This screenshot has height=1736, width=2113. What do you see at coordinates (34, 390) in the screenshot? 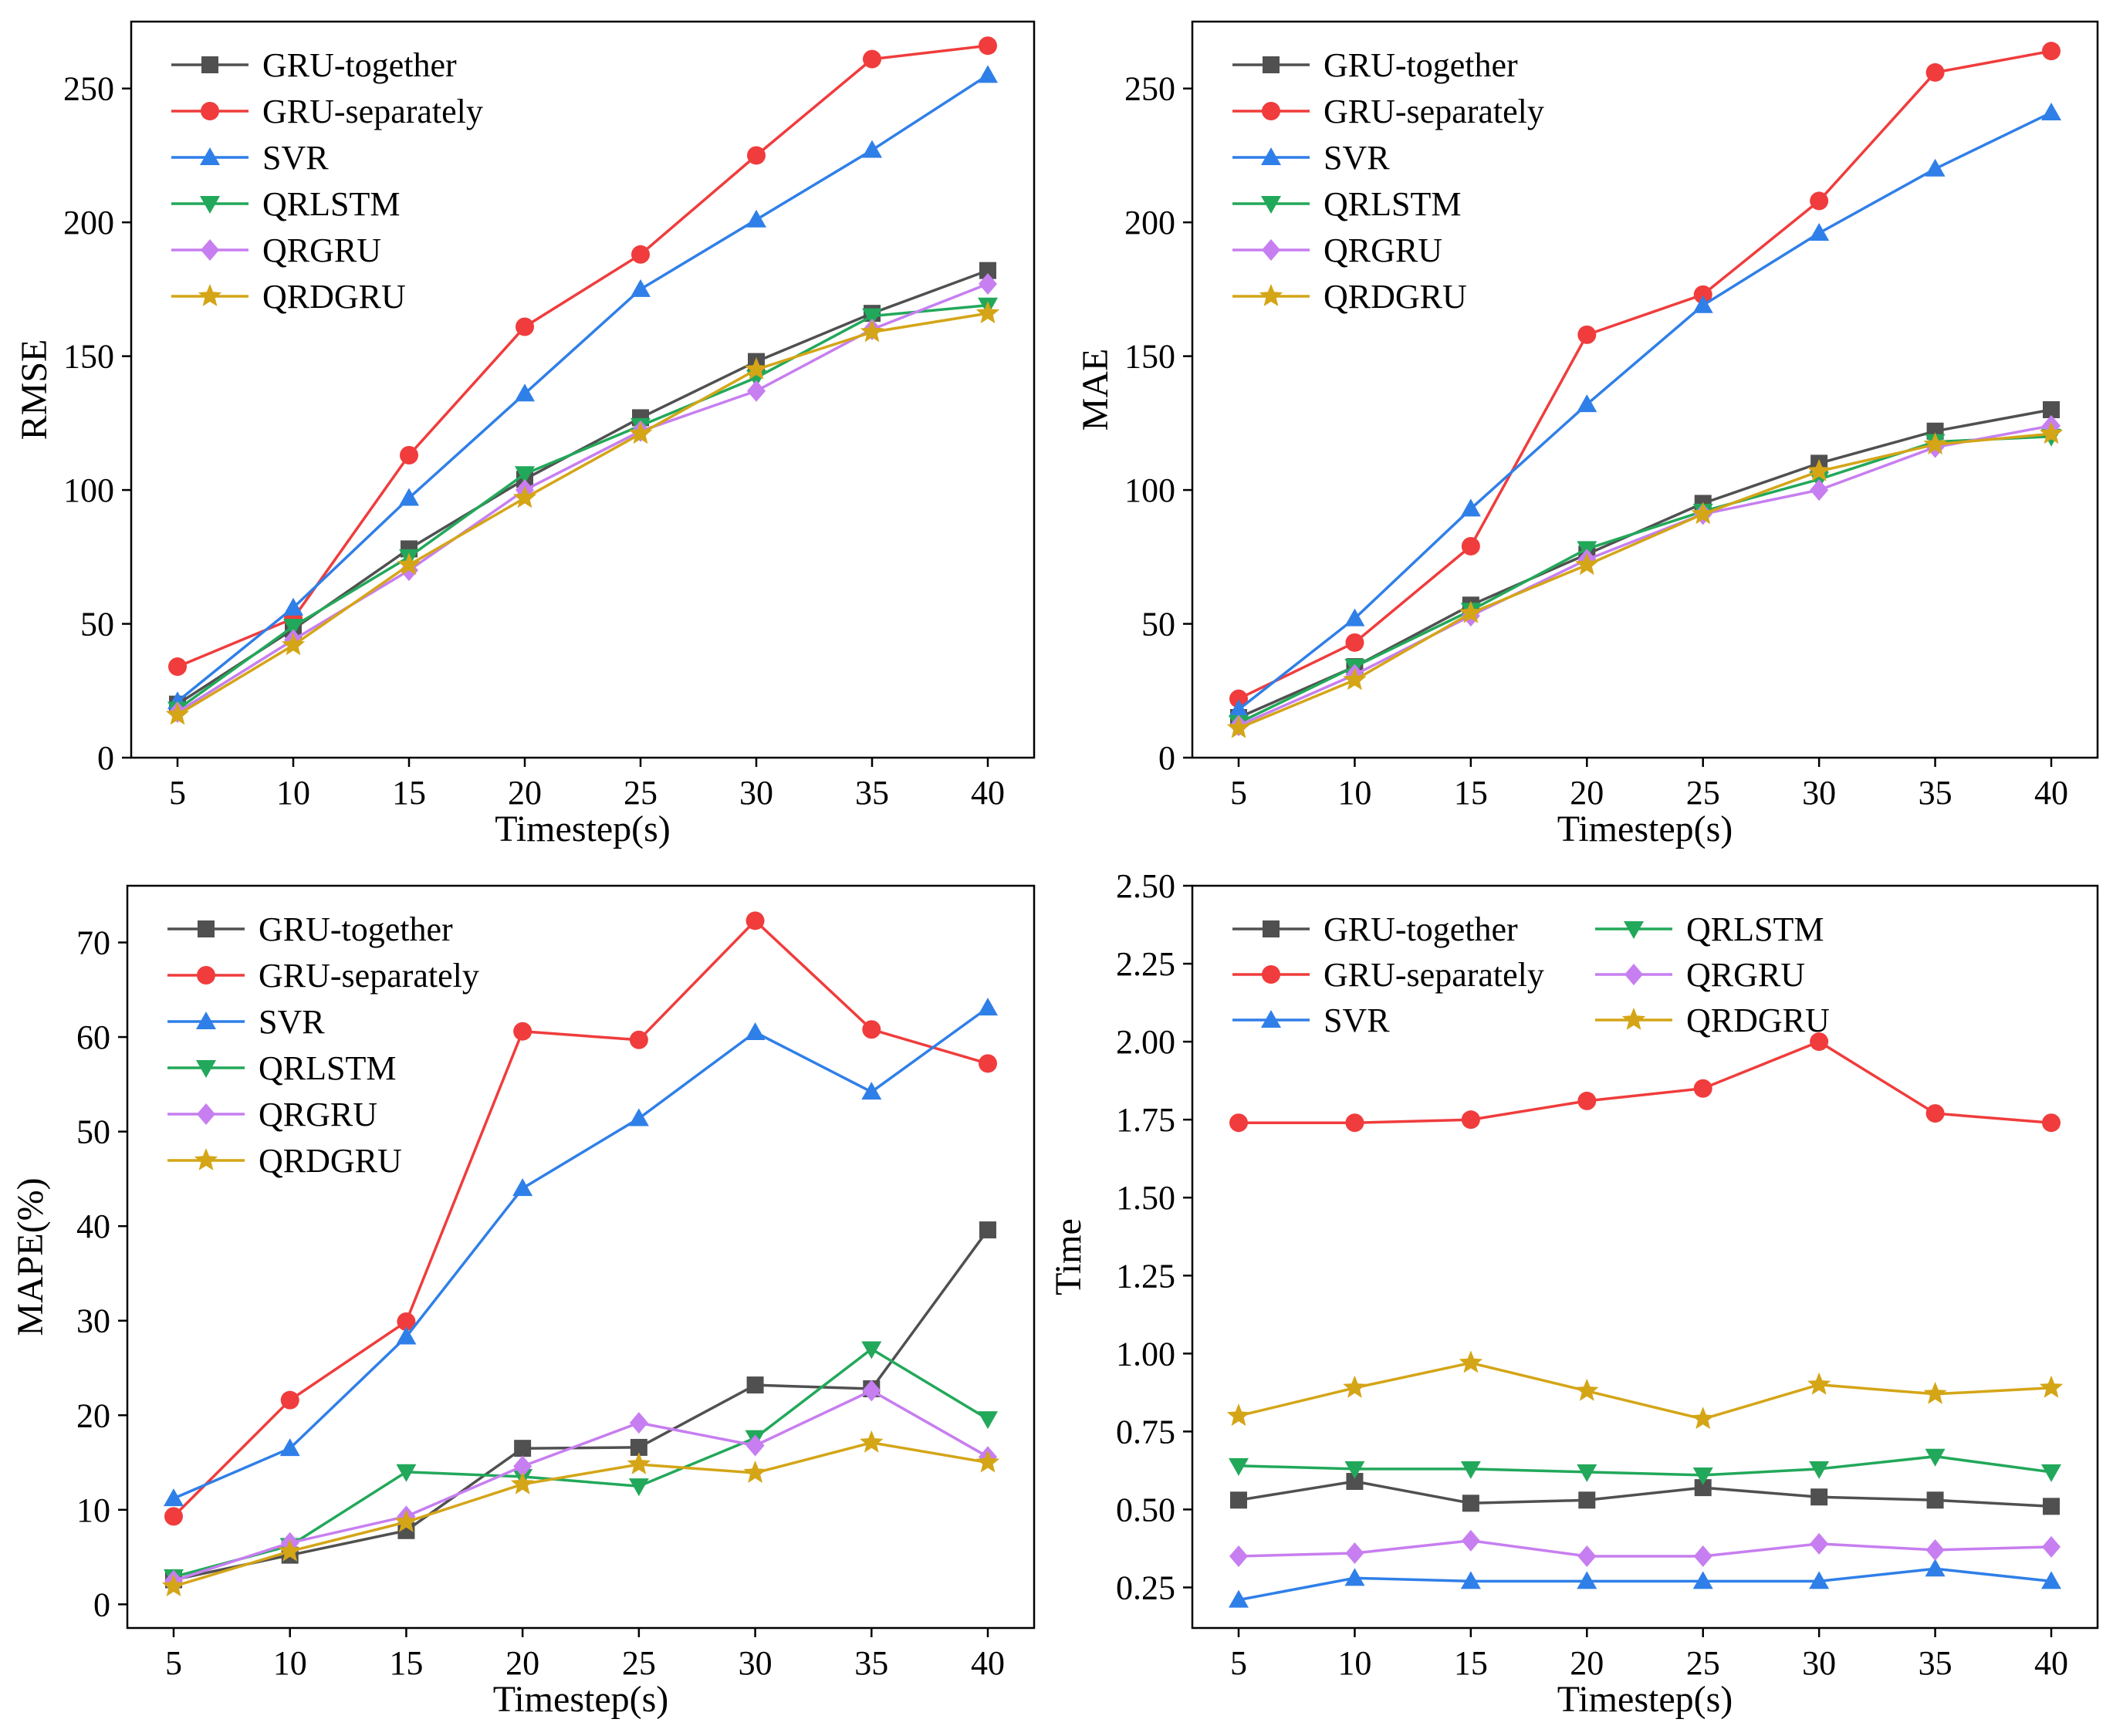
I see `y-axis-title: RMSE` at bounding box center [34, 390].